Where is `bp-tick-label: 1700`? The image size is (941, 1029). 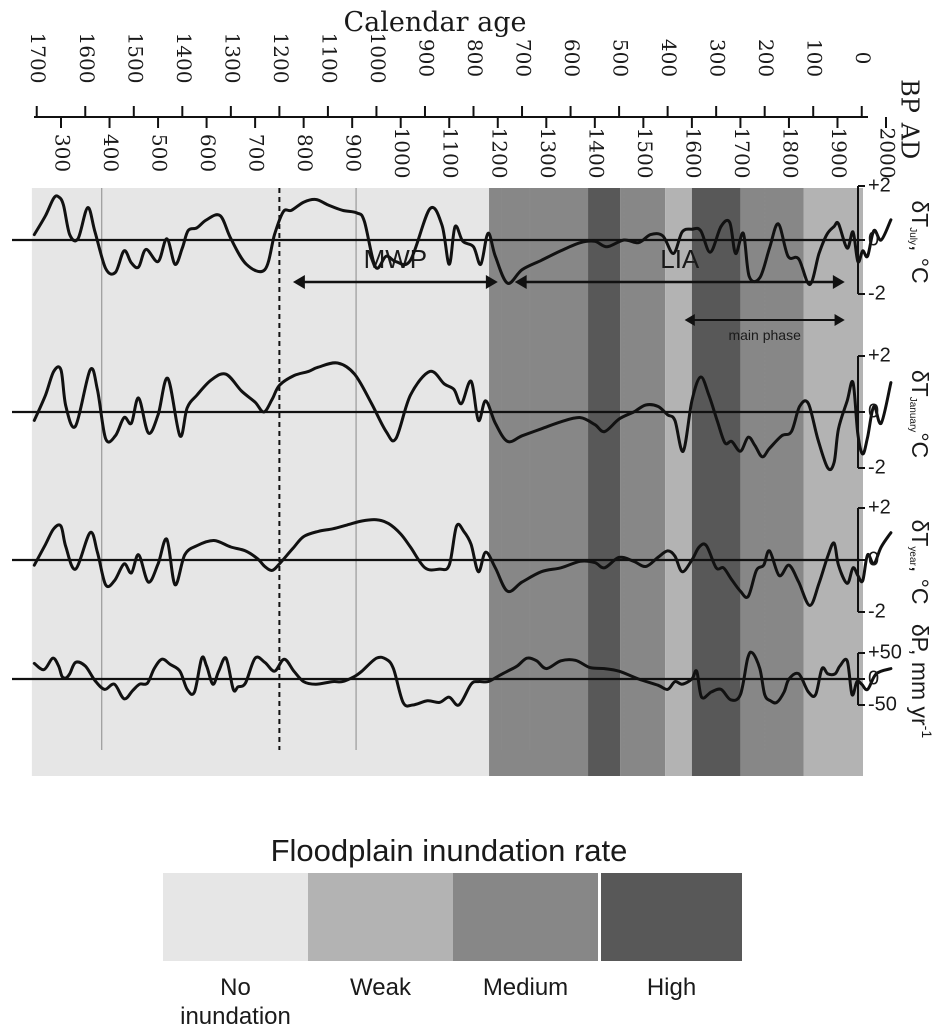
bp-tick-label: 1700 is located at coordinates (38, 58).